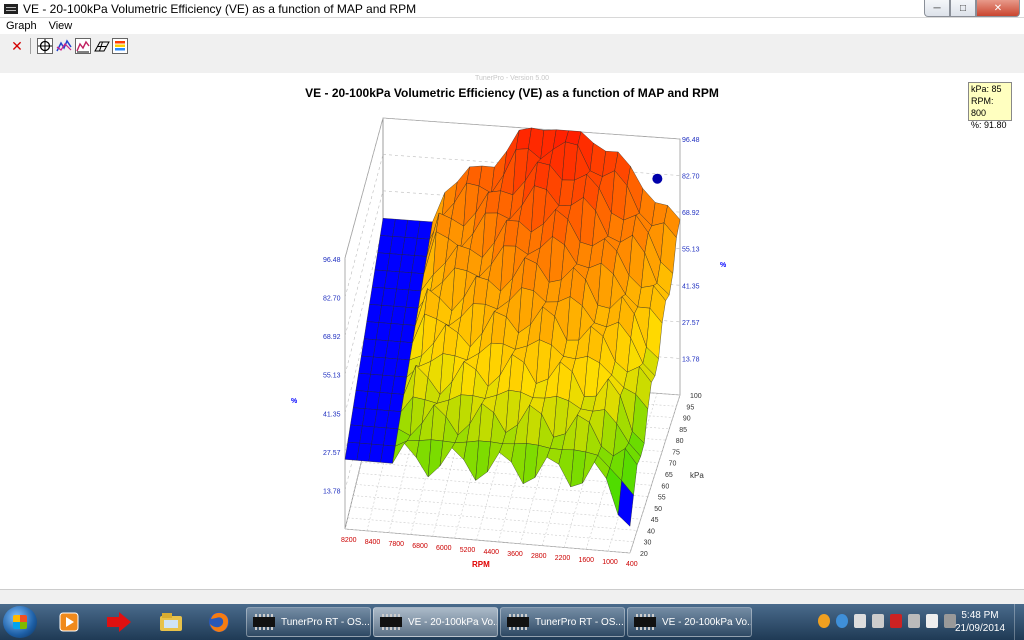 This screenshot has height=640, width=1024. What do you see at coordinates (373, 542) in the screenshot?
I see `x-tick-label: 8400` at bounding box center [373, 542].